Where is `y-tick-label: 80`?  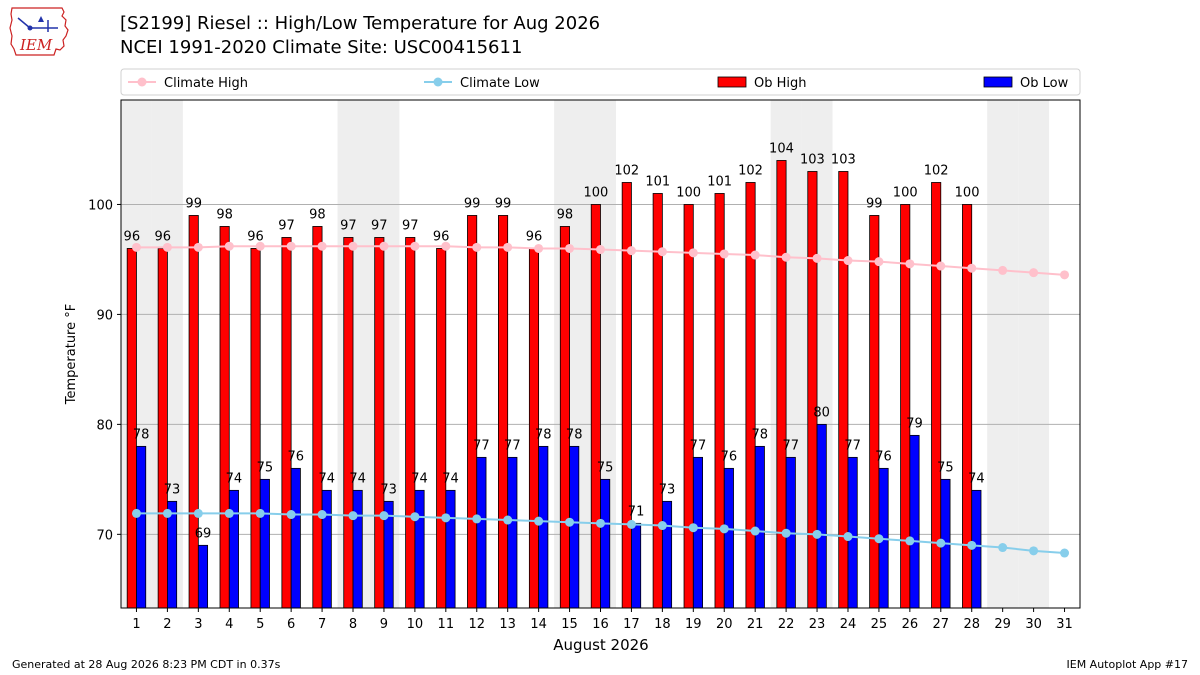 y-tick-label: 80 is located at coordinates (104, 425).